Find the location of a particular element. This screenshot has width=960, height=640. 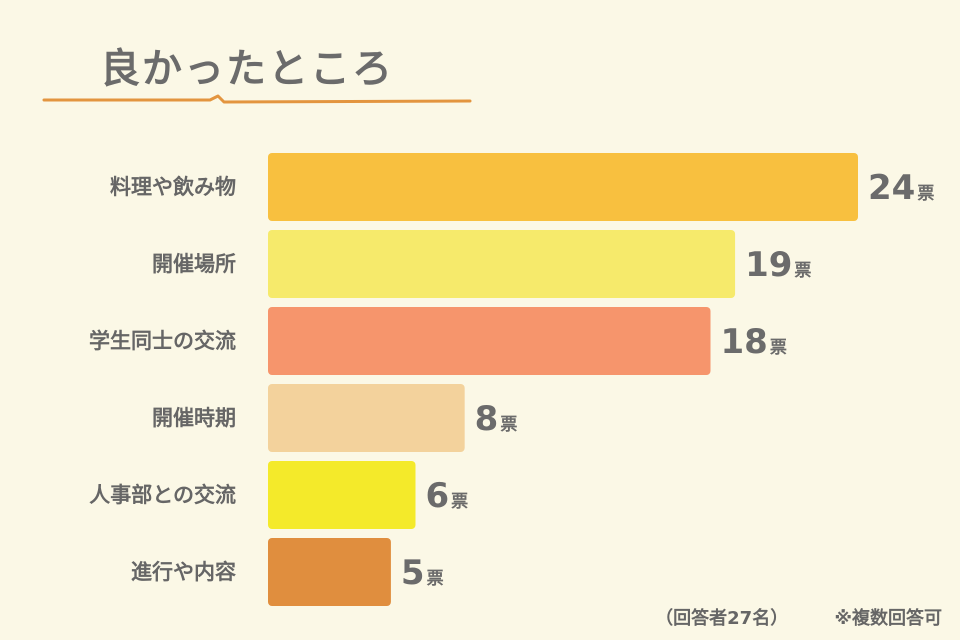

page-title: 良かったところ is located at coordinates (247, 69).